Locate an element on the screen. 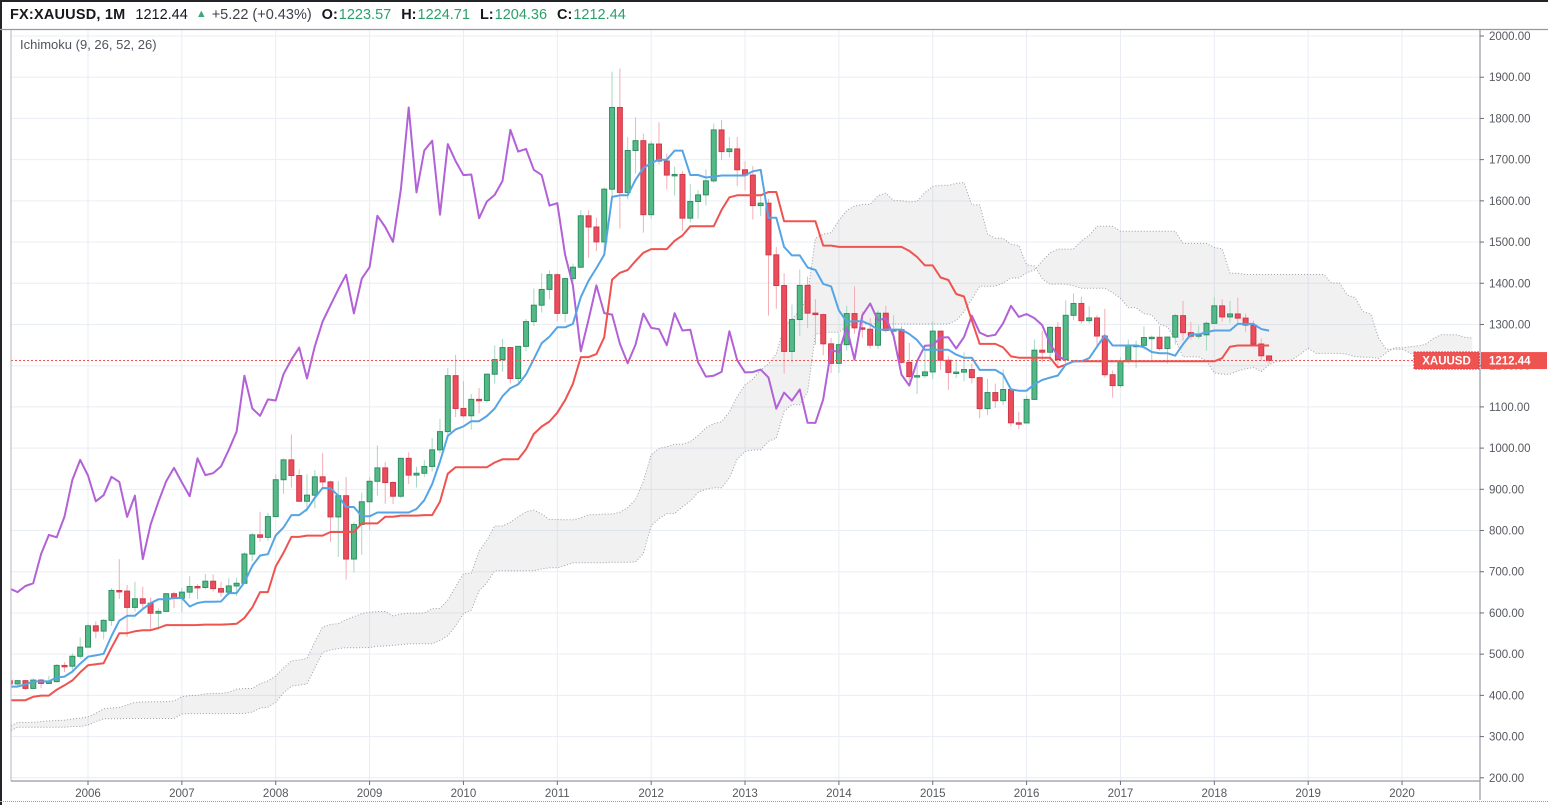 This screenshot has height=805, width=1548. price-change: +5.22 (+0.43%) is located at coordinates (261, 15).